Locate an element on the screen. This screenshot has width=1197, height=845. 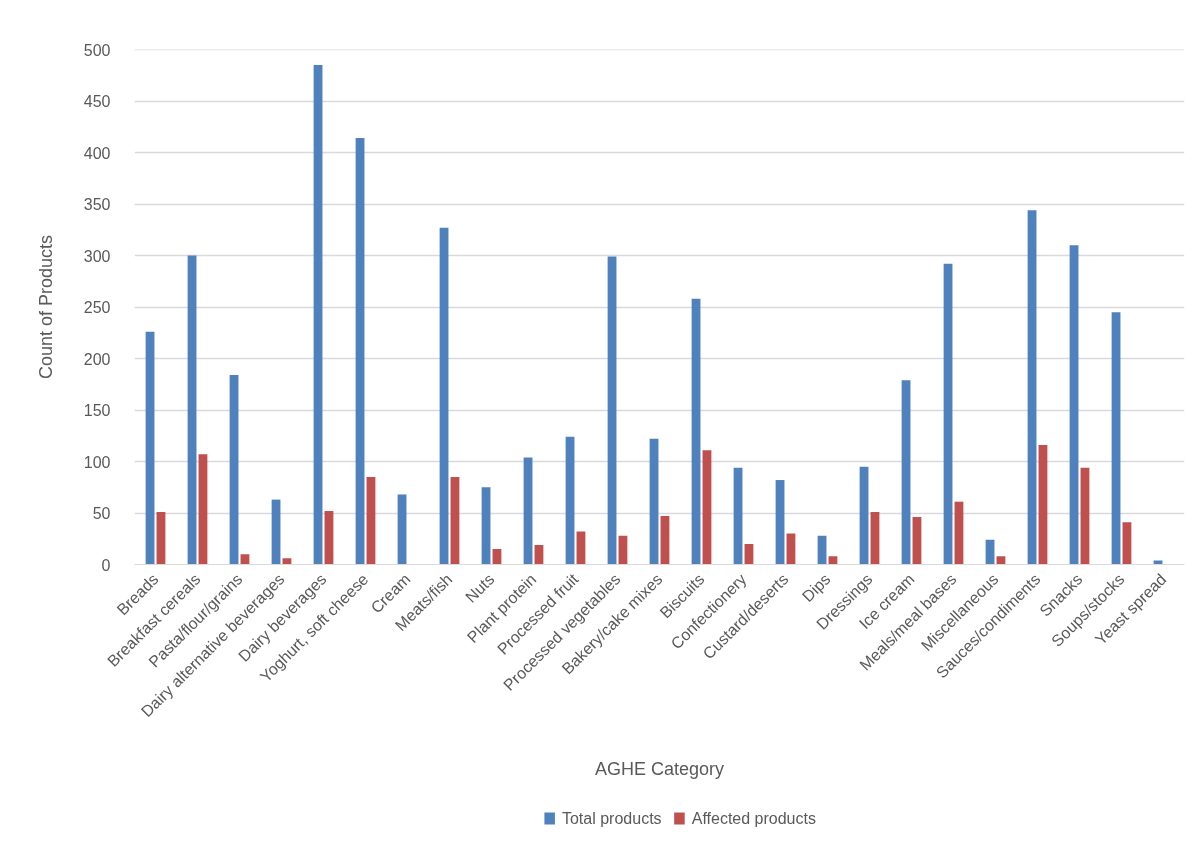
y-tick-label: 400 is located at coordinates (97, 153).